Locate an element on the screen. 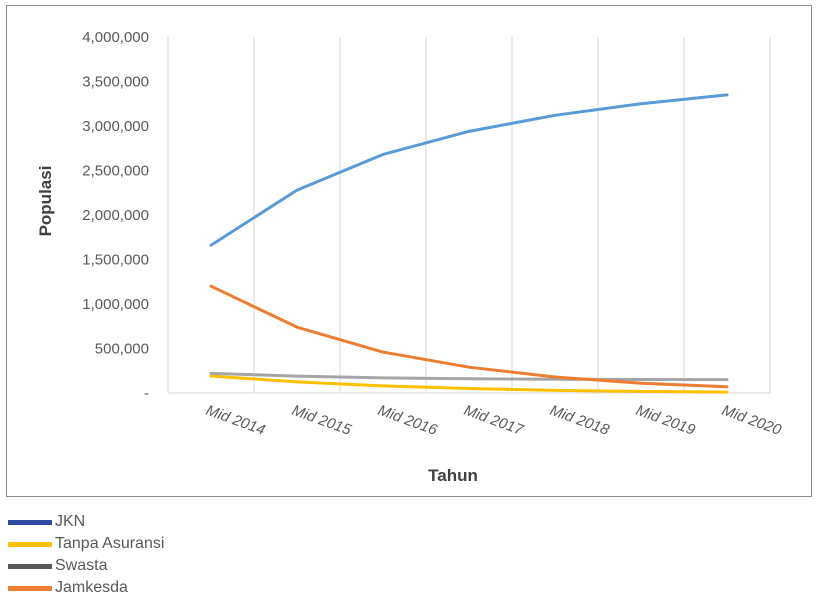 This screenshot has width=818, height=614. x-tick-label: Mid 2017 is located at coordinates (494, 420).